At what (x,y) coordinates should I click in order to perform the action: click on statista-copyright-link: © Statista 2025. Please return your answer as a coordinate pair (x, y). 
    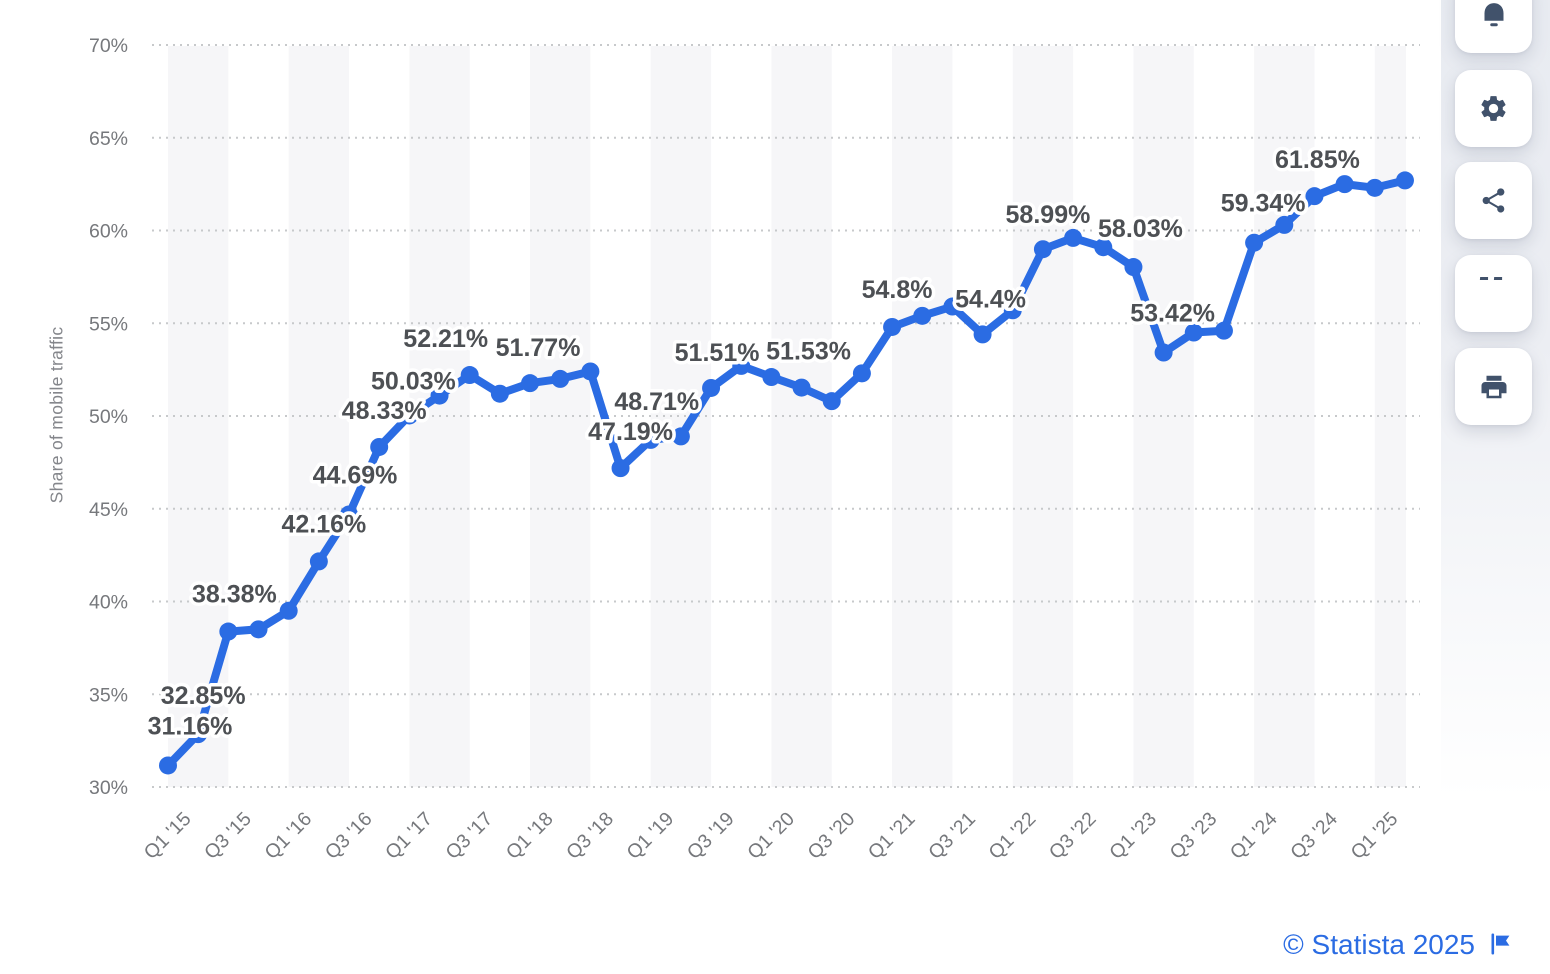
    Looking at the image, I should click on (1379, 944).